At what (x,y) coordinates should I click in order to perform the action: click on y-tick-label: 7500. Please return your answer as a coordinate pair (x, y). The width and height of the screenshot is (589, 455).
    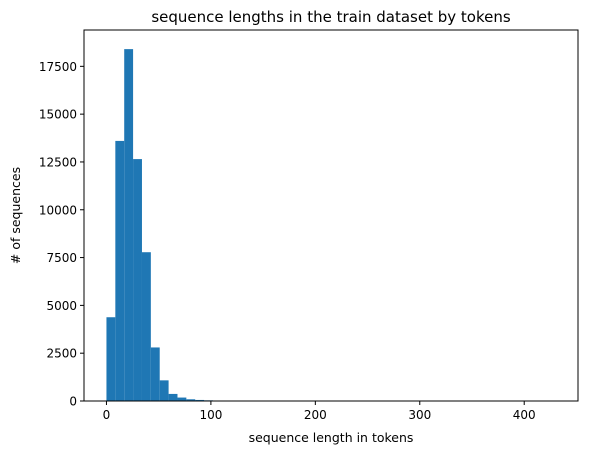
    Looking at the image, I should click on (61, 258).